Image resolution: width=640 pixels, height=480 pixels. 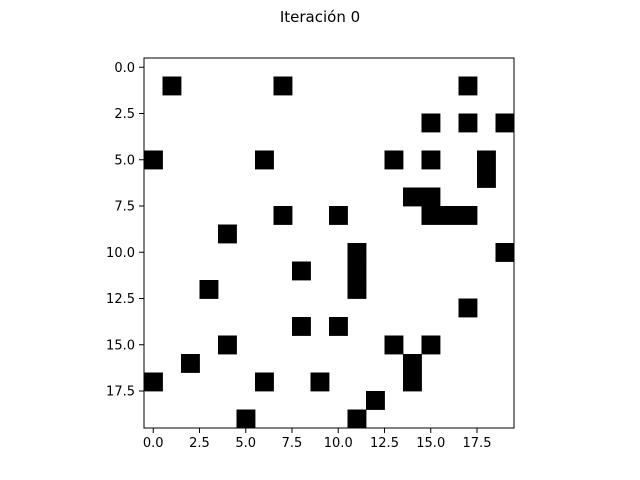 I want to click on y-tick-label: 17.5, so click(x=120, y=392).